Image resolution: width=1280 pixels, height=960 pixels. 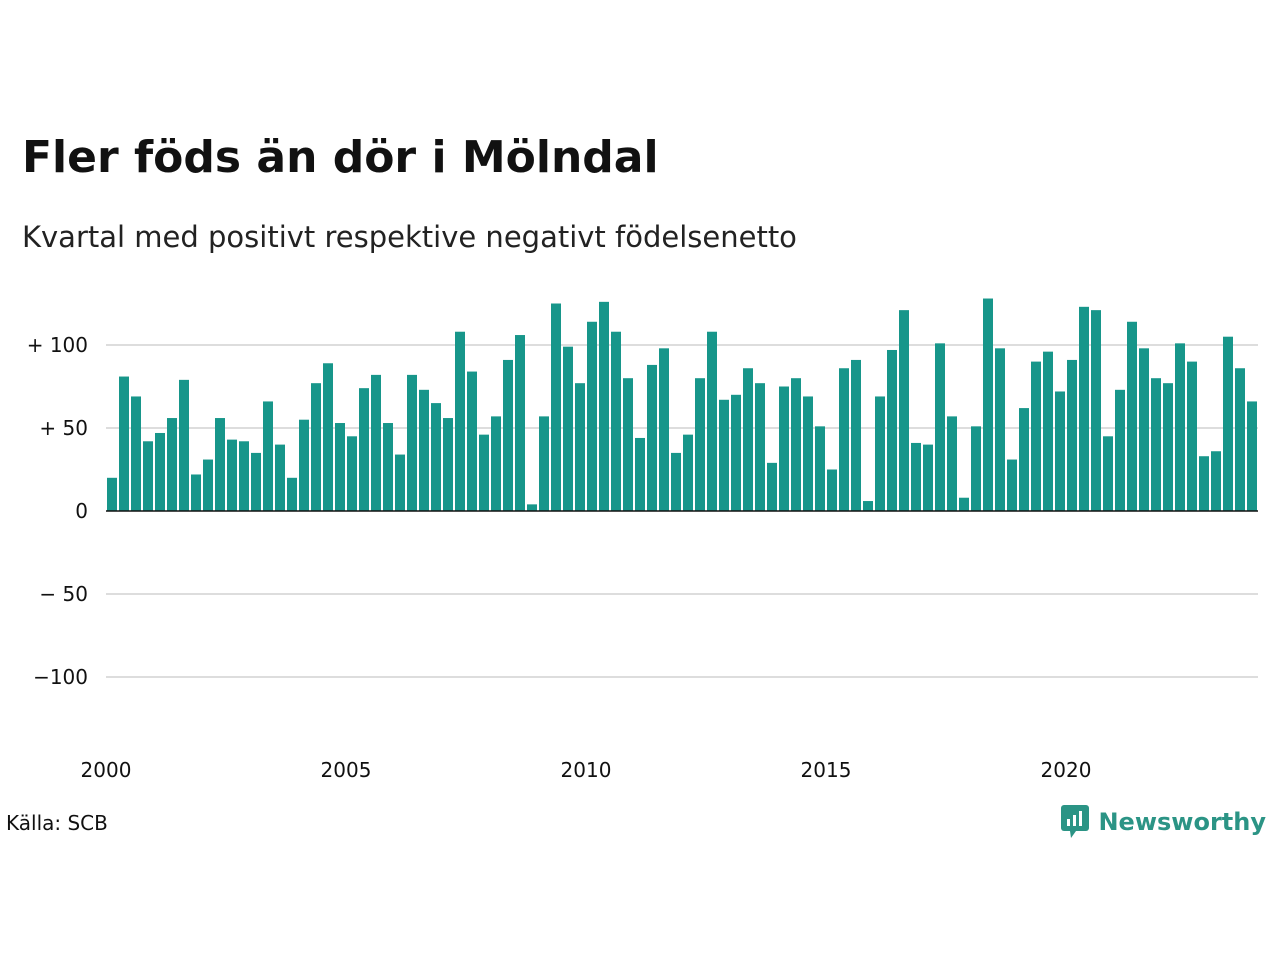 I want to click on x-tick-label: 2000, so click(x=106, y=770).